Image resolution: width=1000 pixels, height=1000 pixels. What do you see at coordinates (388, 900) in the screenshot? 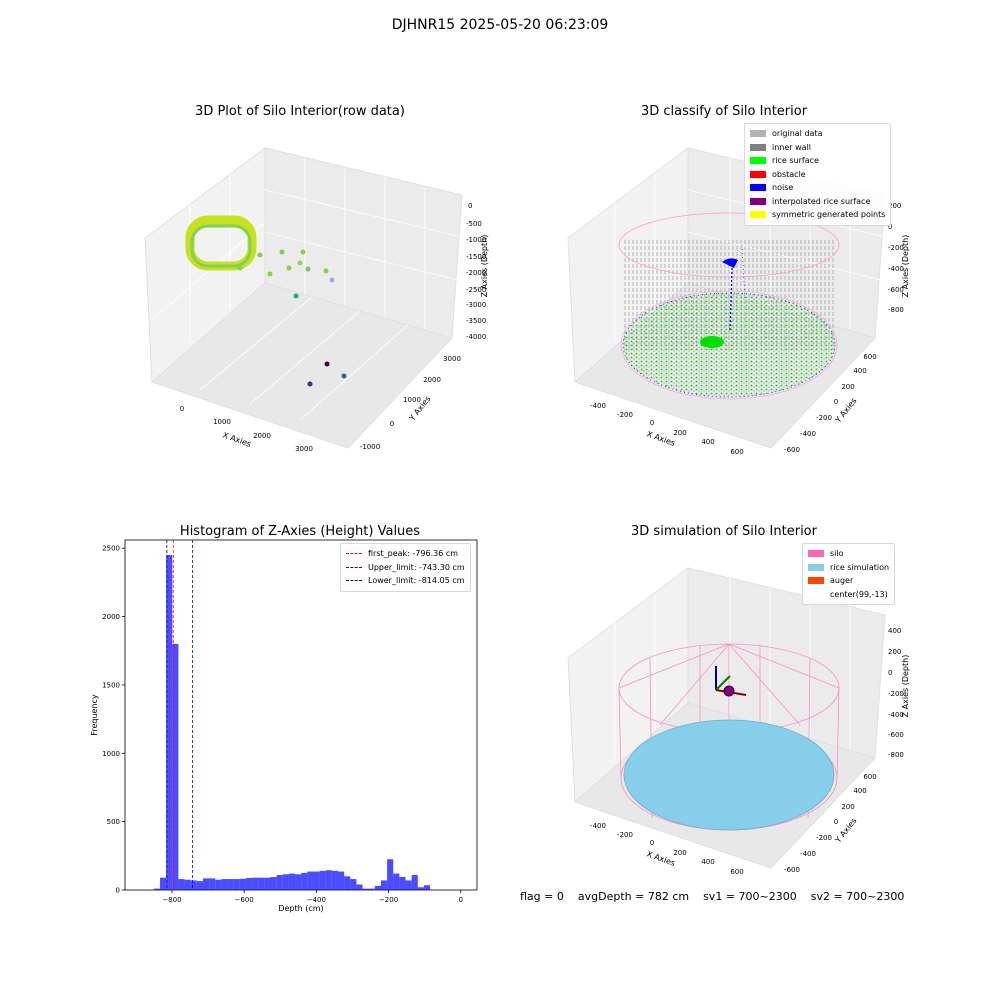
I see `histogram-x-tick-label: −200` at bounding box center [388, 900].